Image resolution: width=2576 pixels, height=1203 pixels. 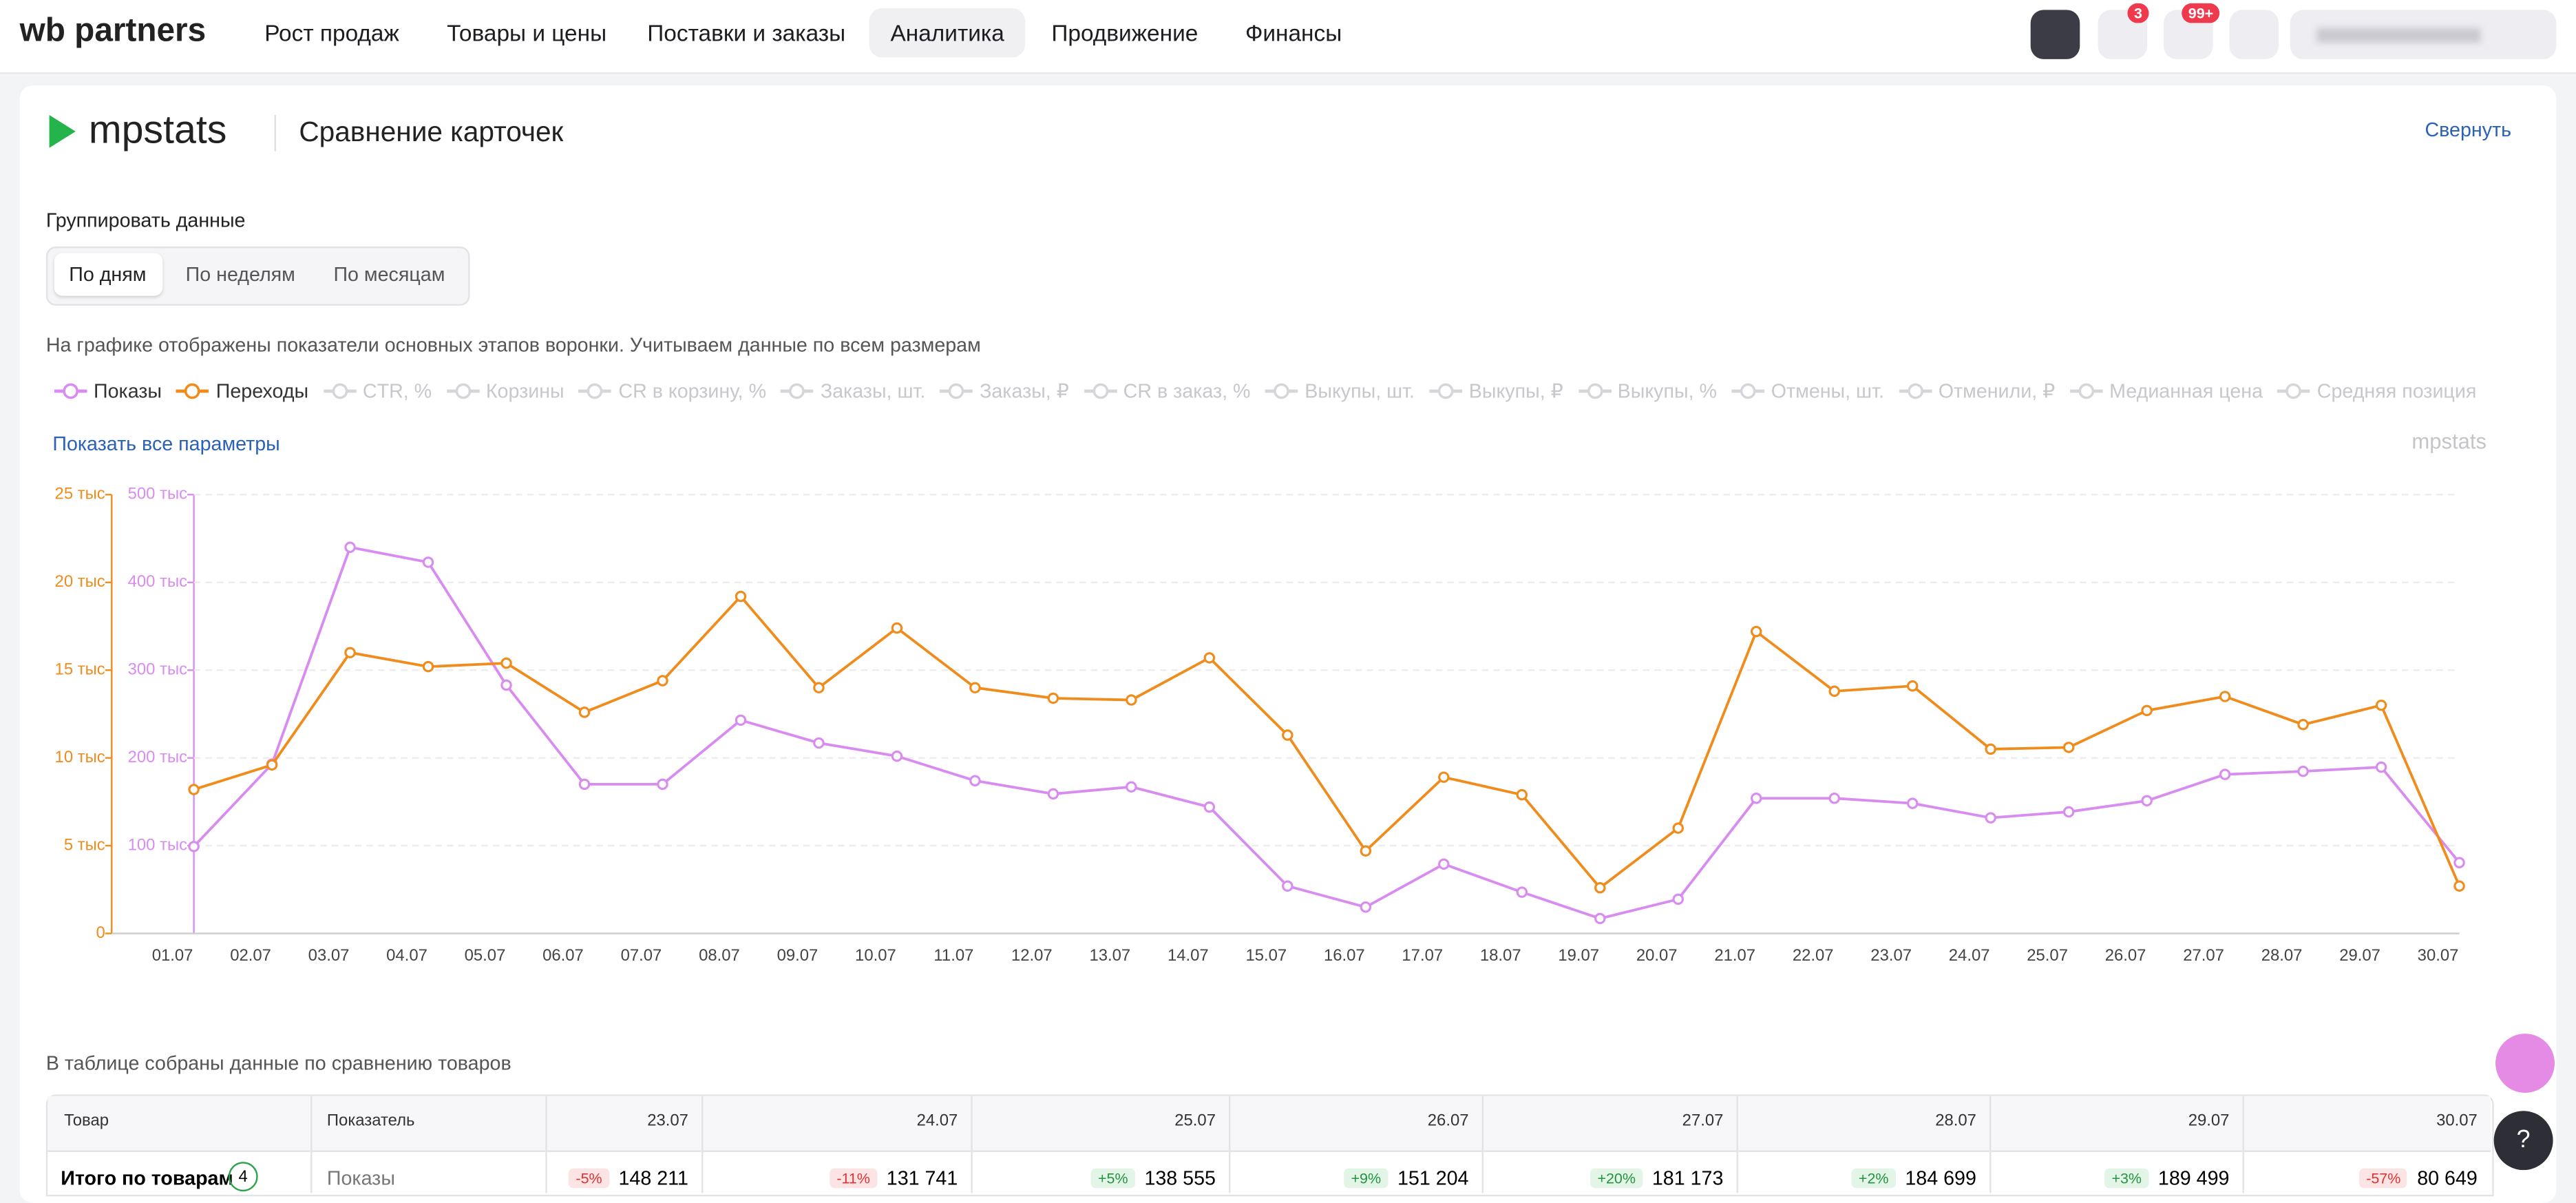 What do you see at coordinates (243, 1177) in the screenshot?
I see `count-badge: 4` at bounding box center [243, 1177].